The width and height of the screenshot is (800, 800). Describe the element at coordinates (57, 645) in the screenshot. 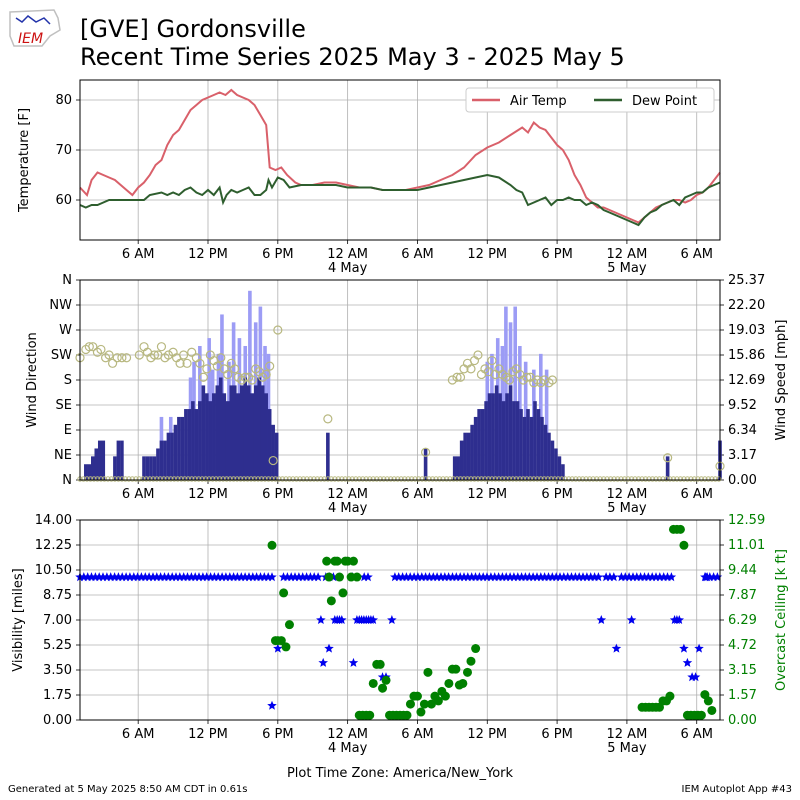

I see `y-tick-label: 5.25` at that location.